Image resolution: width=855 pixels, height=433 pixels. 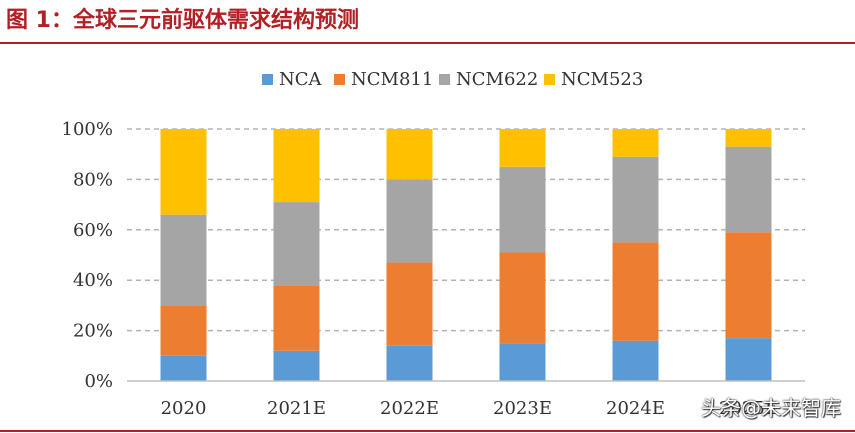 I want to click on legend-label: NCA, so click(x=301, y=79).